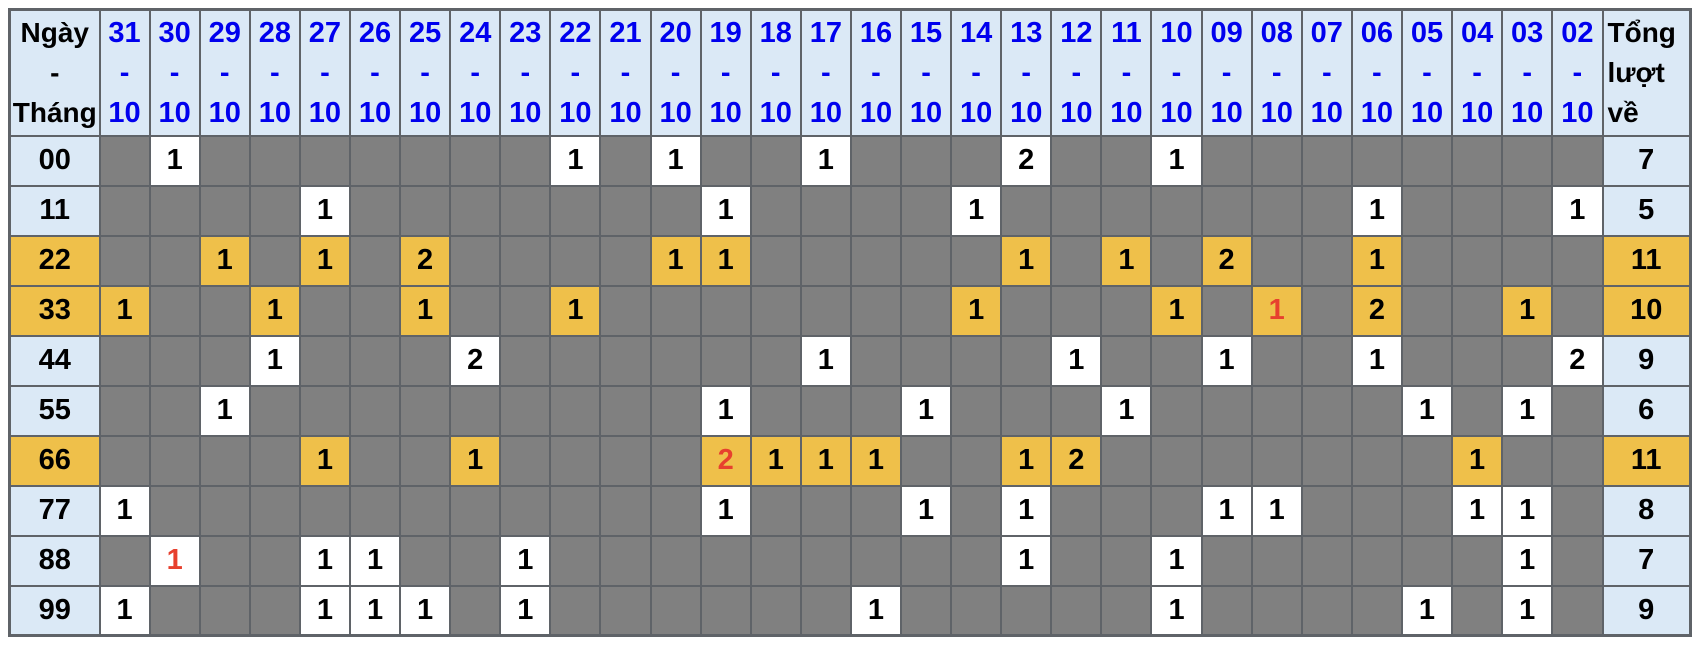 The image size is (1700, 662). I want to click on cell-55-11: 1, so click(1126, 410).